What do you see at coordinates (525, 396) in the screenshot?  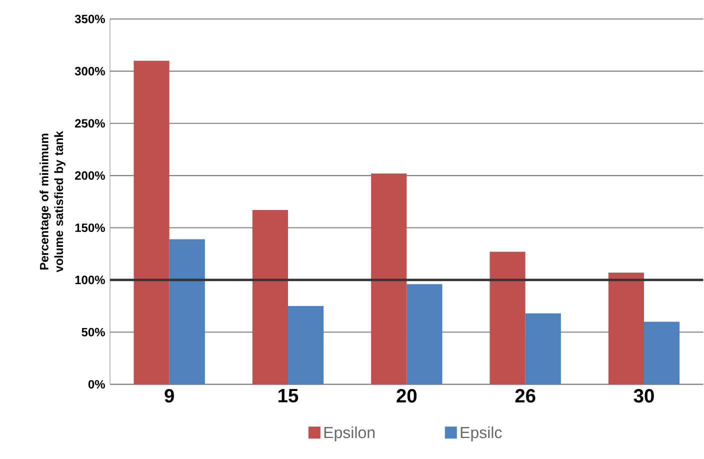 I see `x-tick-label: 26` at bounding box center [525, 396].